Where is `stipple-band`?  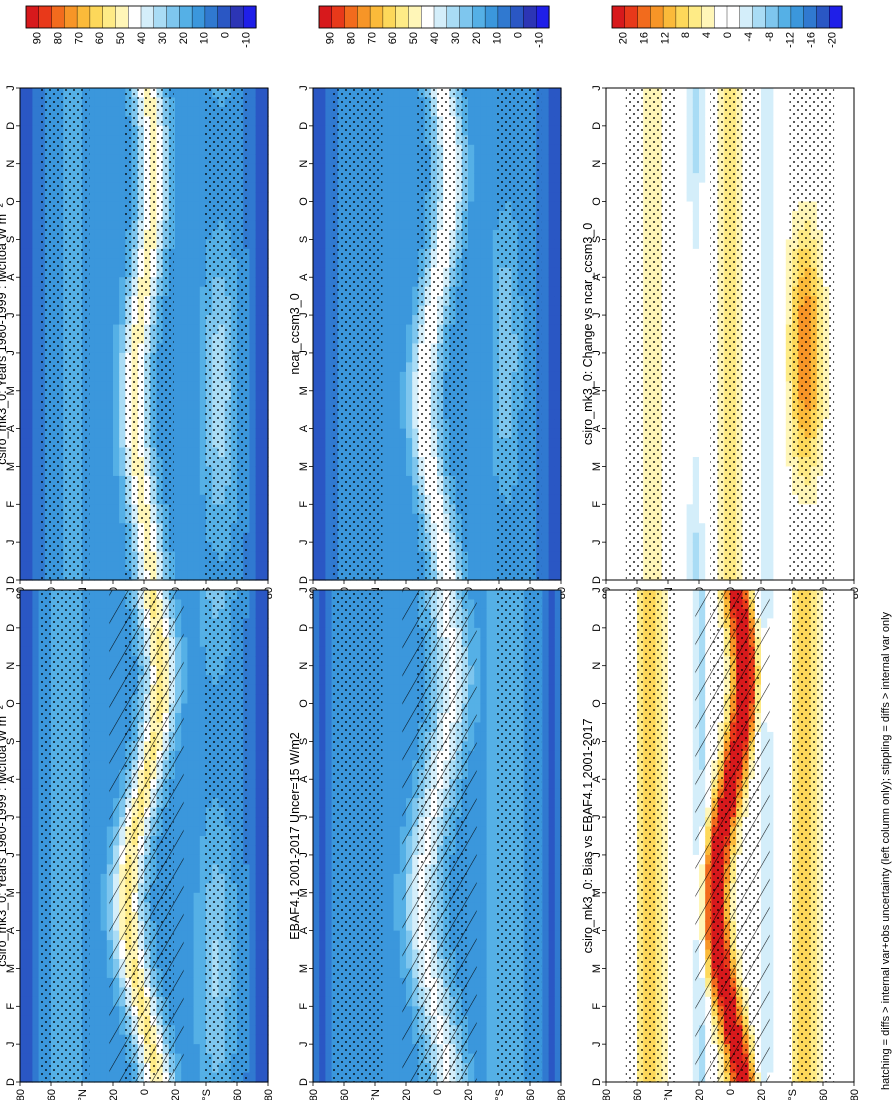 stipple-band is located at coordinates (519, 334).